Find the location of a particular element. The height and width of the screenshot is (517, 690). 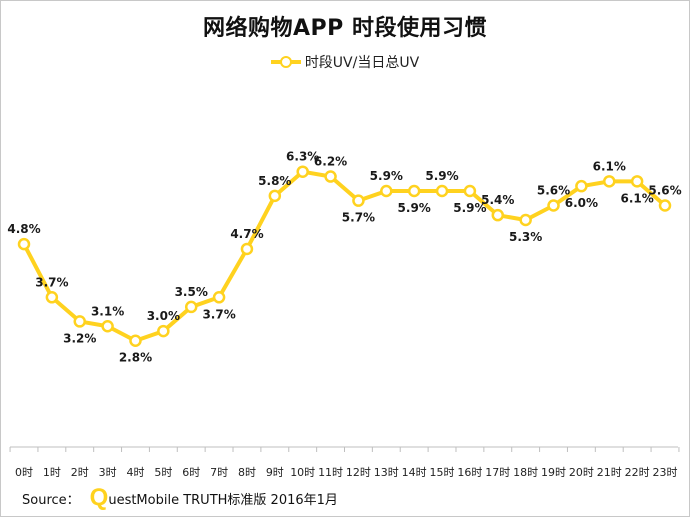

data-point-15时 is located at coordinates (442, 191).